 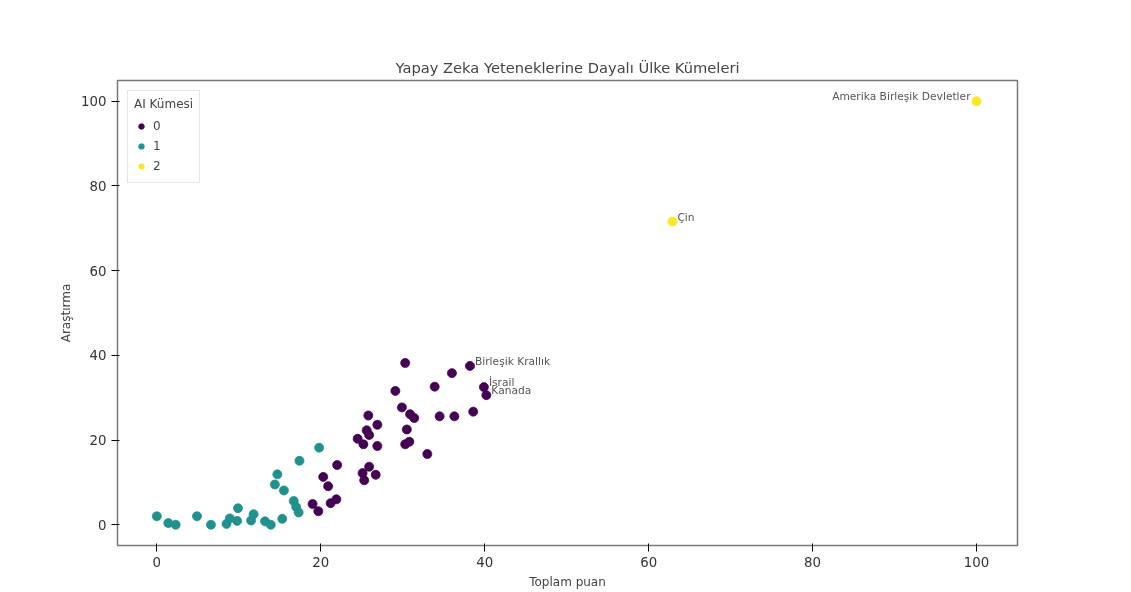 I want to click on legend-label: 2, so click(x=157, y=166).